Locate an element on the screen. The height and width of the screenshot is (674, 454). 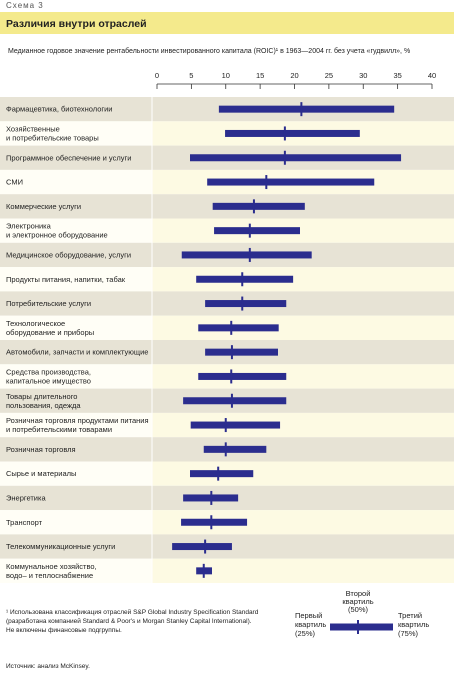
x-tick-label: 0 is located at coordinates (157, 75).